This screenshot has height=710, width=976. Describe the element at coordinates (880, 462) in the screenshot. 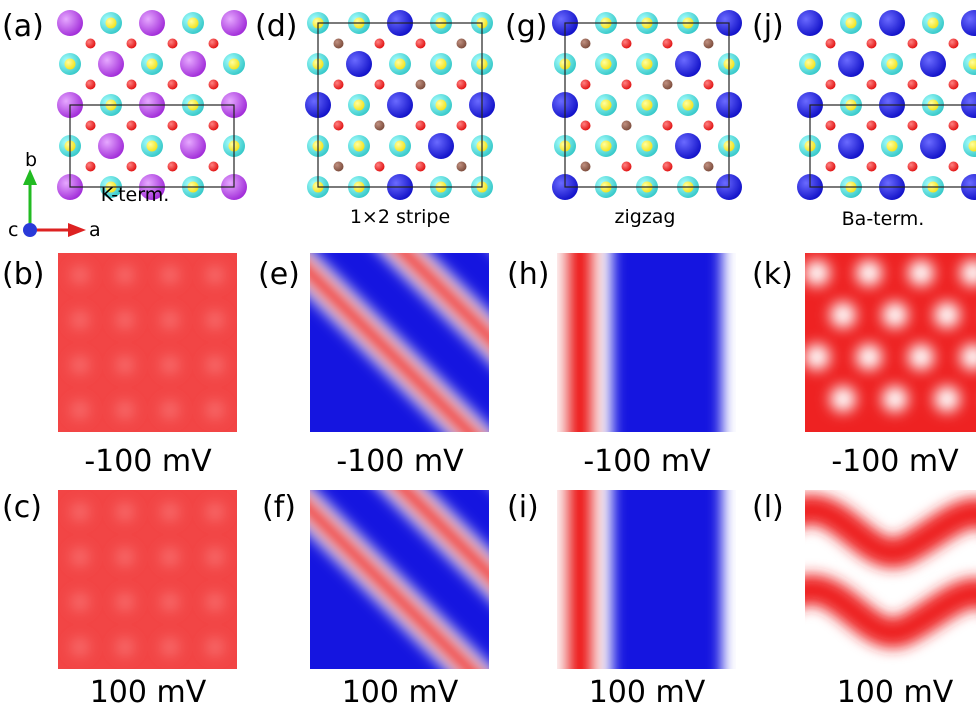

I see `caption-k: -100 mV` at that location.